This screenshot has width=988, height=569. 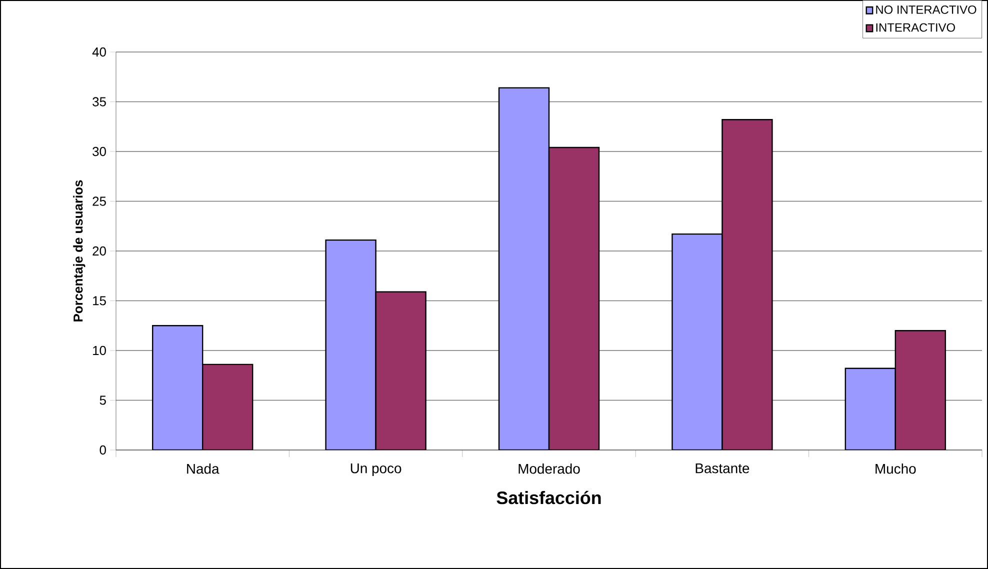 I want to click on legend-label: NO INTERACTIVO, so click(x=926, y=9).